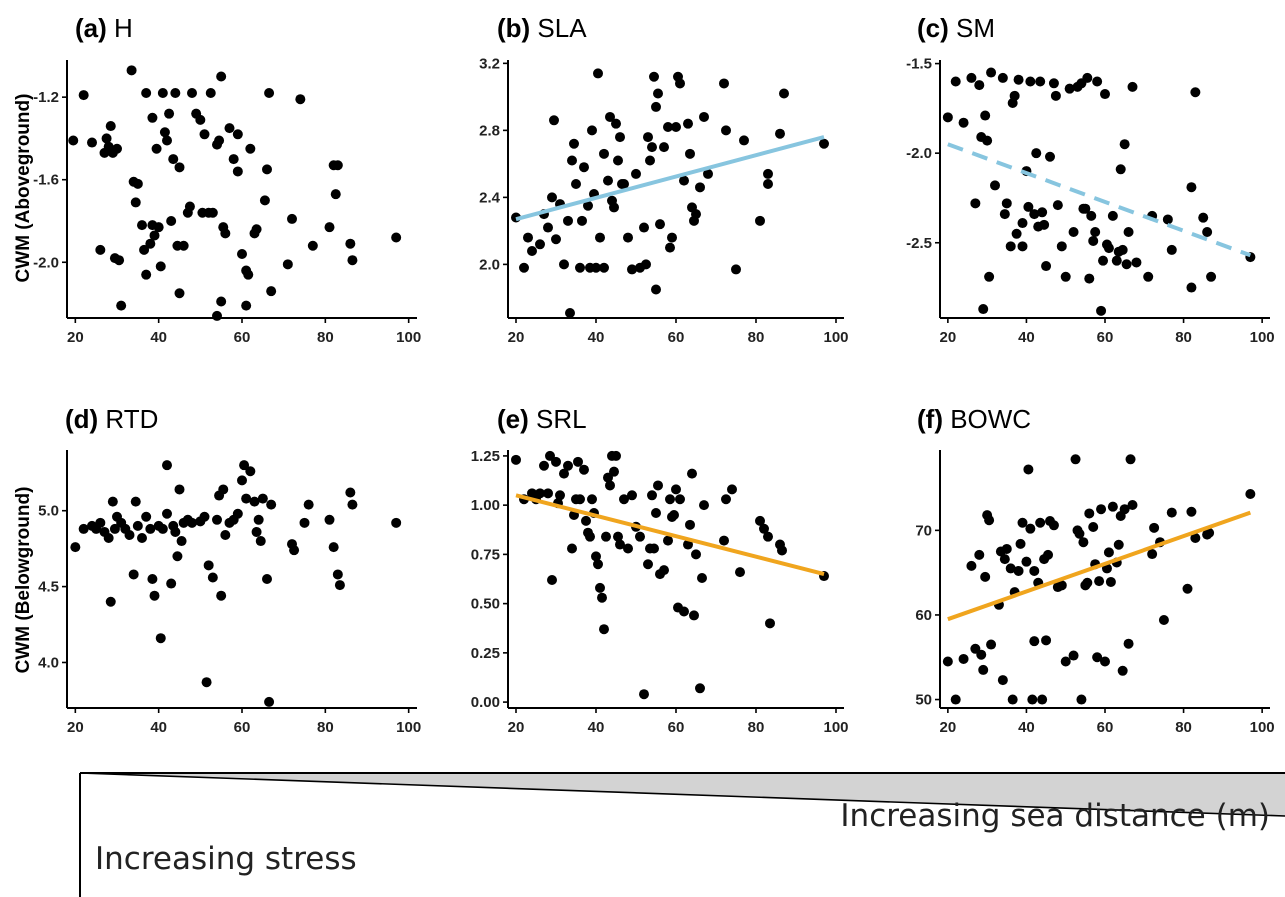  What do you see at coordinates (408, 727) in the screenshot?
I see `x-tick-label: 100` at bounding box center [408, 727].